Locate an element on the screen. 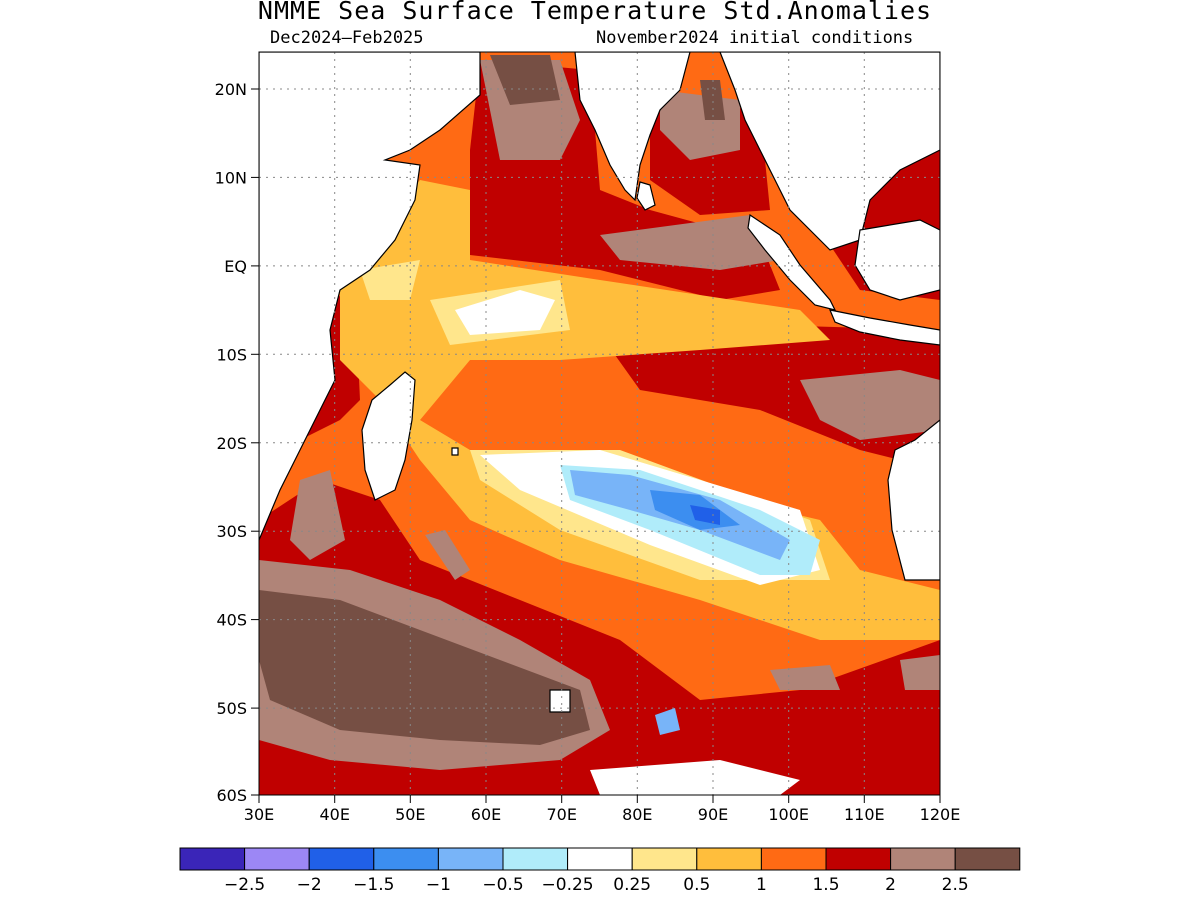  anomaly-region-darkbrown-arabian is located at coordinates (525, 80).